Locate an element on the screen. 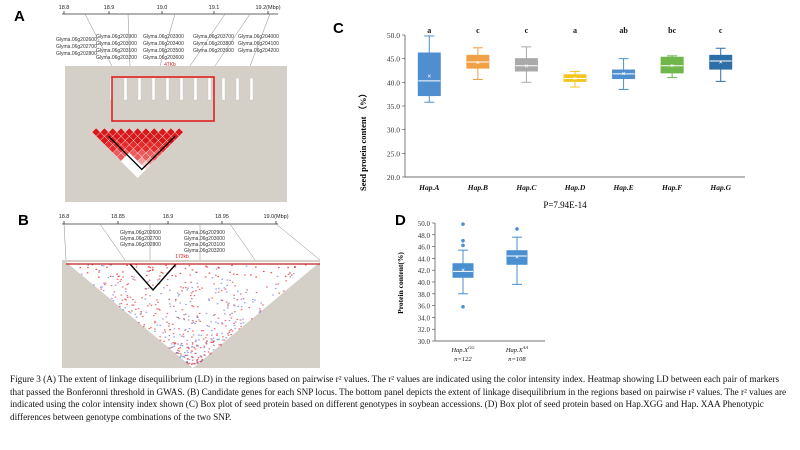 The height and width of the screenshot is (450, 800). c-category-label: Hap.C is located at coordinates (526, 187).